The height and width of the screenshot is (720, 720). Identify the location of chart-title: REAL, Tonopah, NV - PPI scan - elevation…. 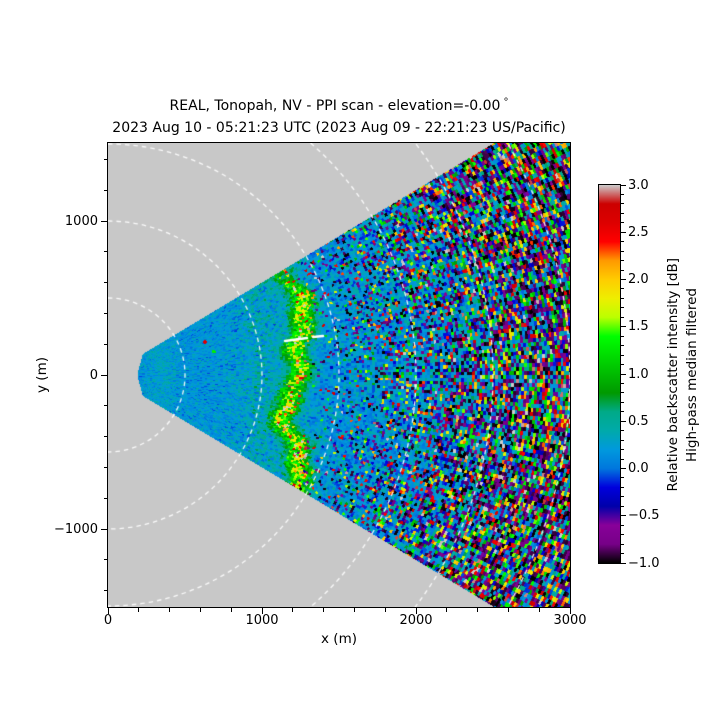
(339, 117).